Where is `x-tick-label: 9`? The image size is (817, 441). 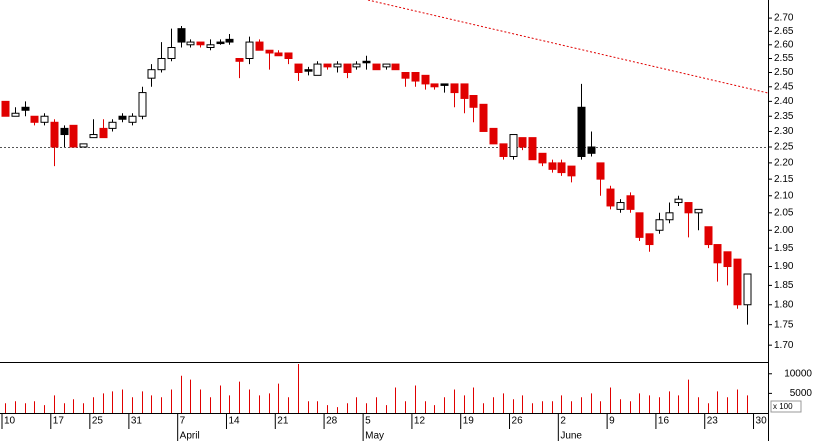
x-tick-label: 9 is located at coordinates (612, 421).